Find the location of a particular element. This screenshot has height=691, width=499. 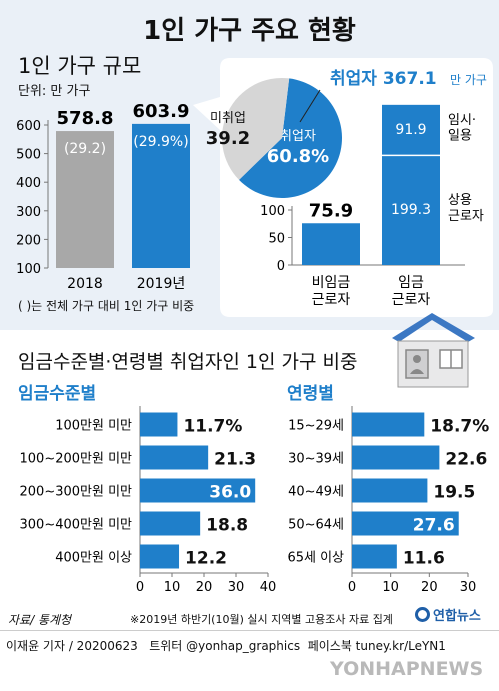

age-value-label: 19.5 is located at coordinates (454, 493).